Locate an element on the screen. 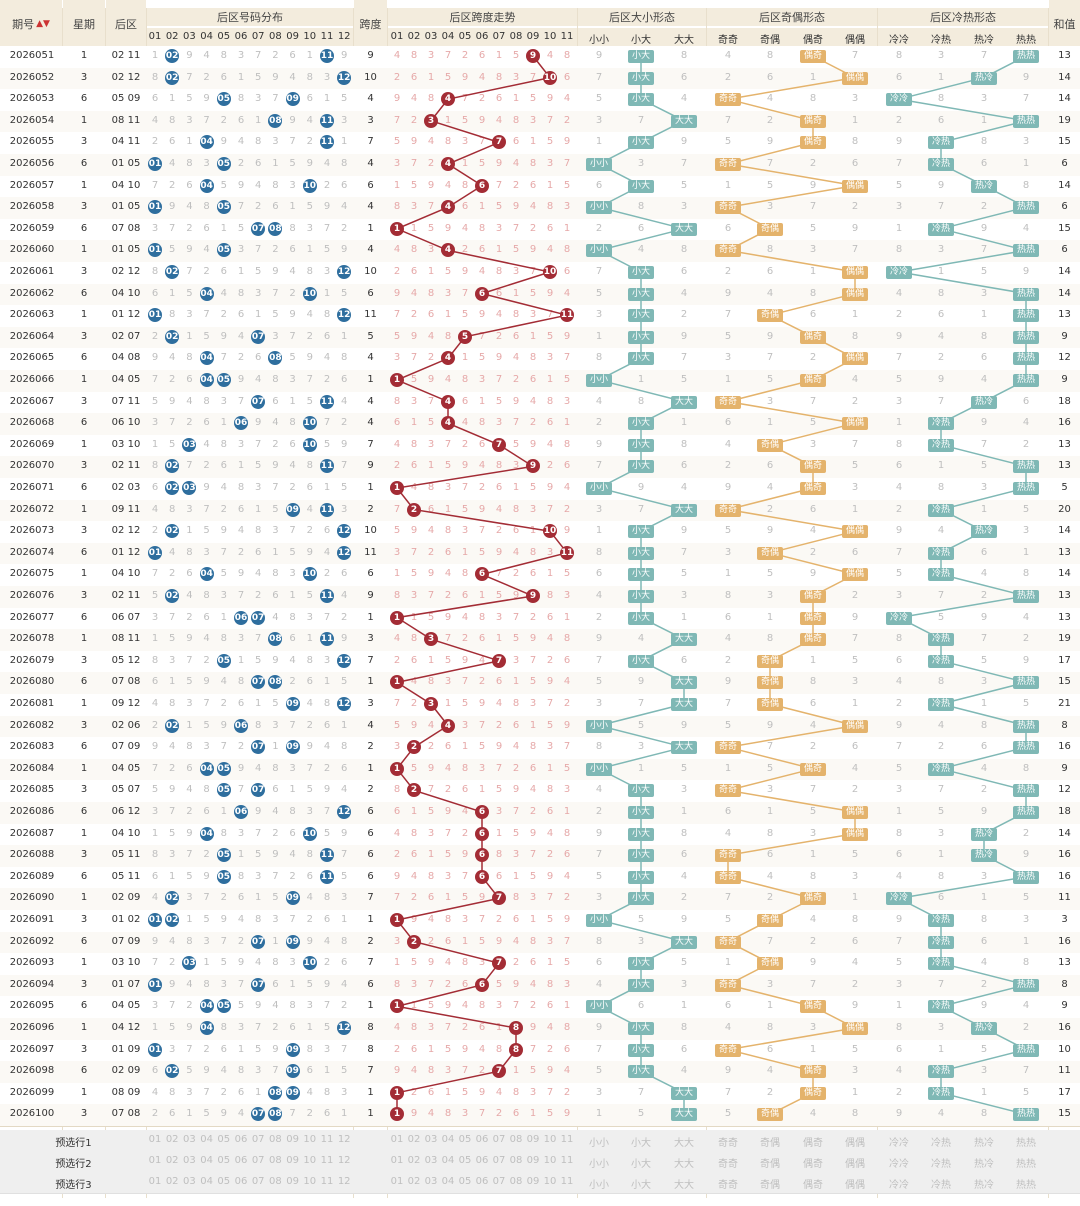 This screenshot has height=1206, width=1080. issue-header: 期号 ▲▼ is located at coordinates (31, 24).